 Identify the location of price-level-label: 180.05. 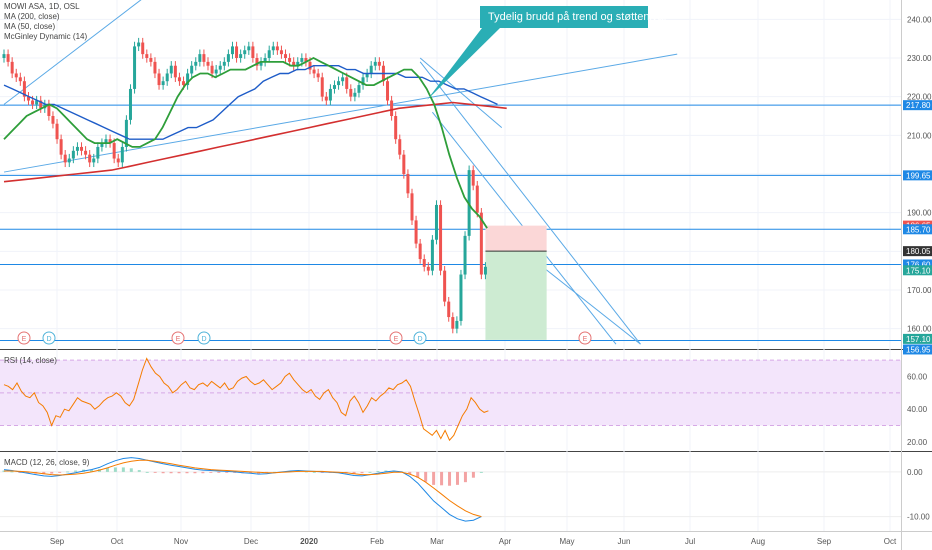
(918, 251).